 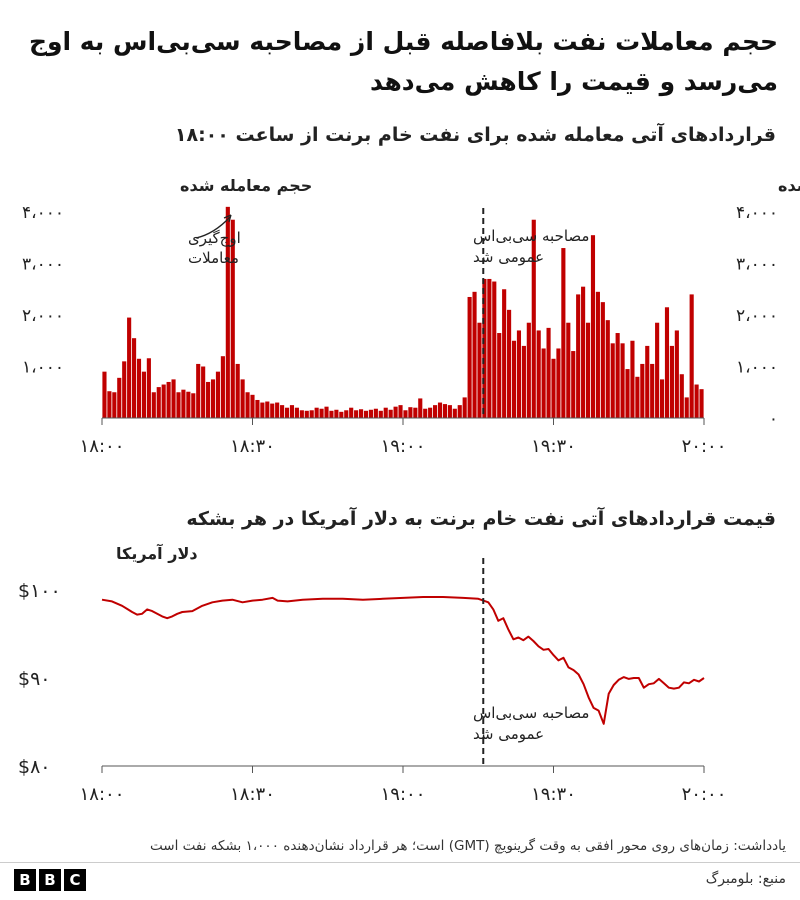 I want to click on volume-annotation-event-line2: عمومی شد, so click(x=508, y=257).